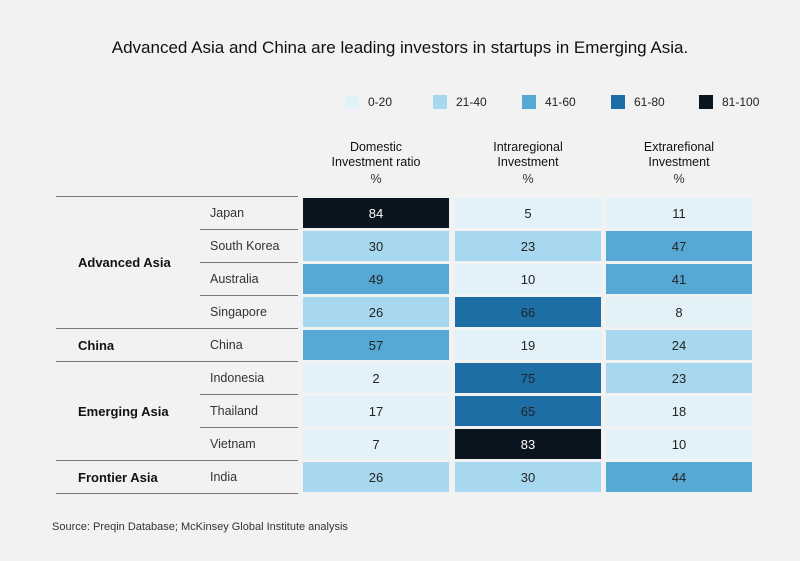 This screenshot has width=800, height=561. Describe the element at coordinates (679, 279) in the screenshot. I see `heatmap-cell: 41` at that location.